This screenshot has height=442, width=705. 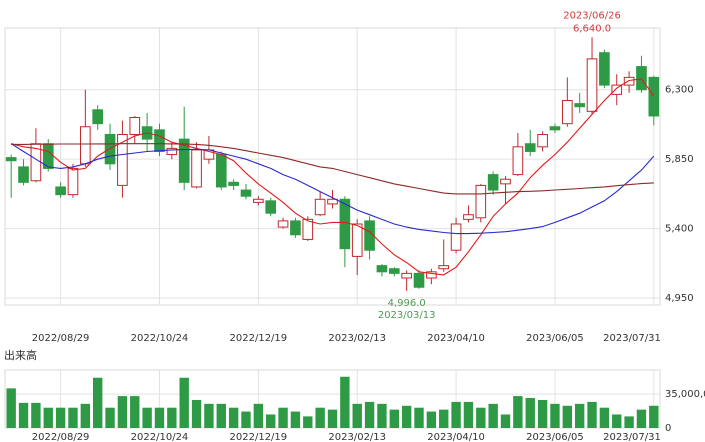 What do you see at coordinates (20, 355) in the screenshot?
I see `volume-title: 出来高` at bounding box center [20, 355].